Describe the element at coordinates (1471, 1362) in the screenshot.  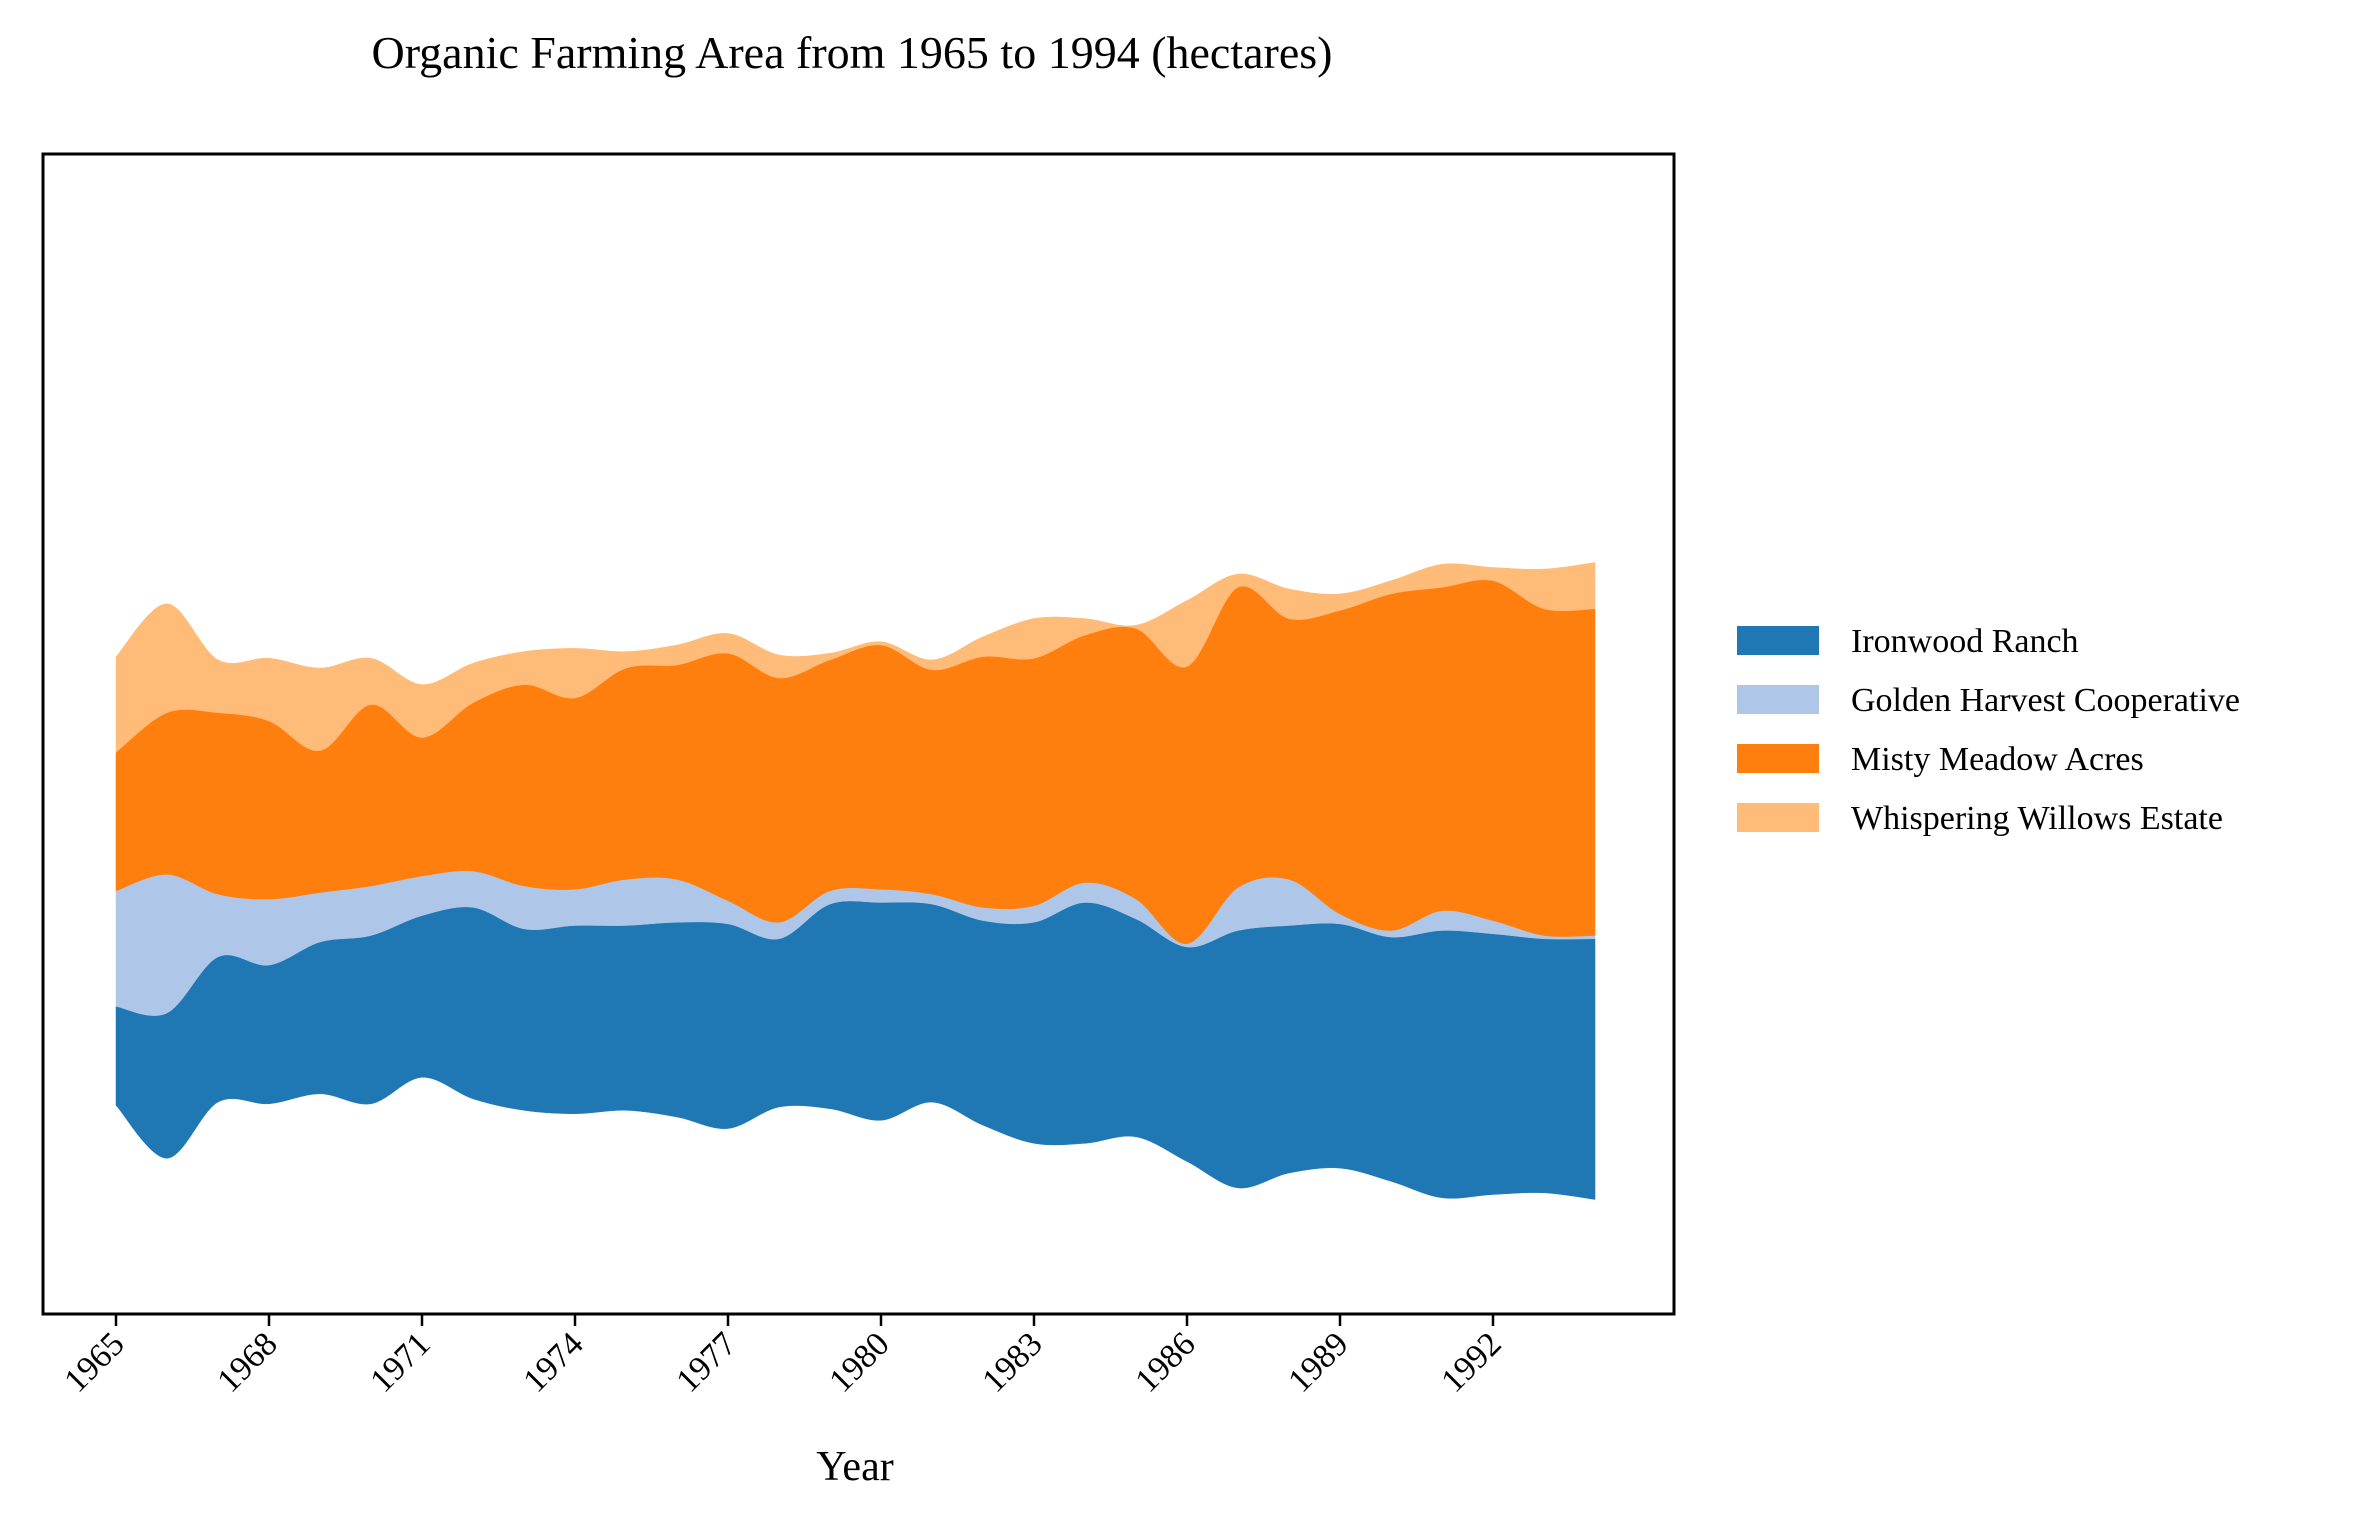
I see `x-tick-label: 1992` at that location.